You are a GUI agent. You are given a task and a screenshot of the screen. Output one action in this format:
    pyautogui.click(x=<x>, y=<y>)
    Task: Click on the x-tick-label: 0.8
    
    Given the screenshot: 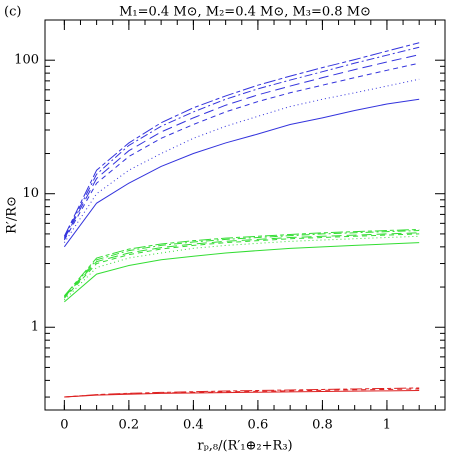 What is the action you would take?
    pyautogui.click(x=322, y=425)
    